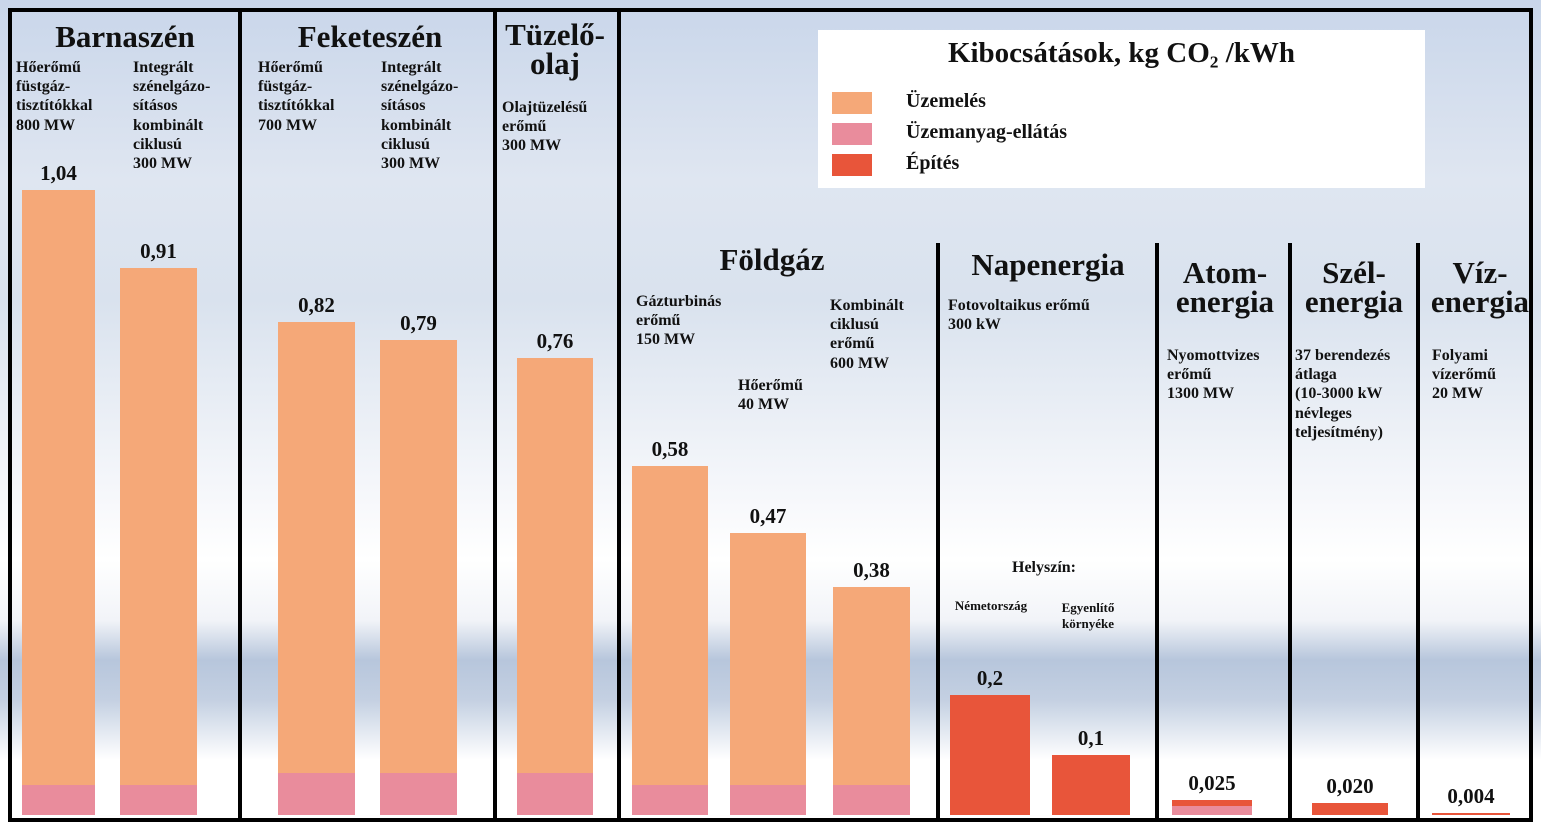 This screenshot has height=829, width=1541. Describe the element at coordinates (545, 127) in the screenshot. I see `category-label: Olajtüzelésű erőmű 300 MW` at that location.